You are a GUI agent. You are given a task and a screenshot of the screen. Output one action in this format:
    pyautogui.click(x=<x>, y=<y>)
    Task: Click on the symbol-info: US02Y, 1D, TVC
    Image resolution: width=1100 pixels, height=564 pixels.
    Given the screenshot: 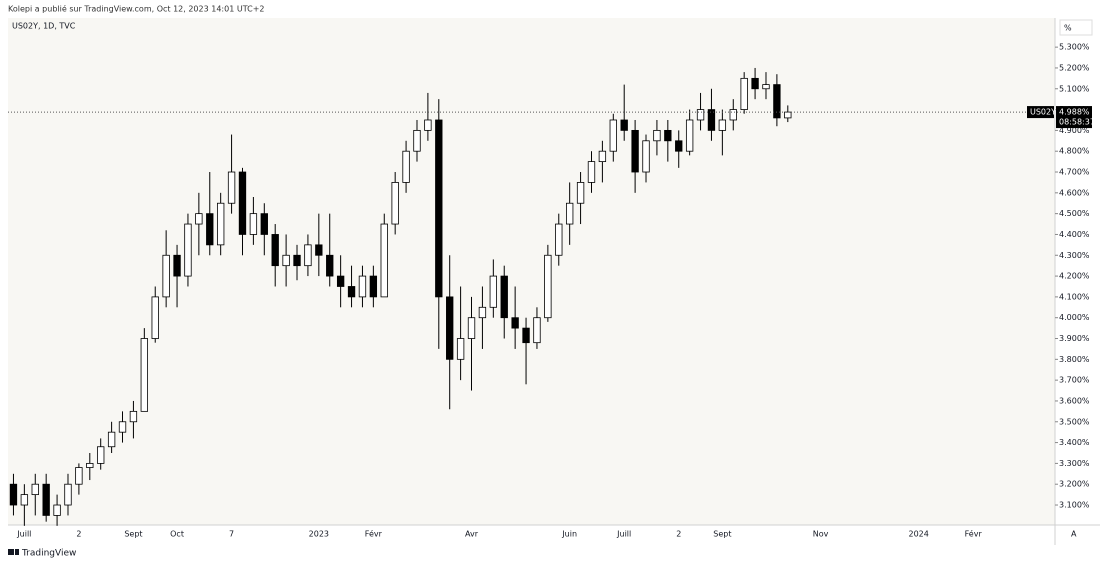 What is the action you would take?
    pyautogui.click(x=44, y=26)
    